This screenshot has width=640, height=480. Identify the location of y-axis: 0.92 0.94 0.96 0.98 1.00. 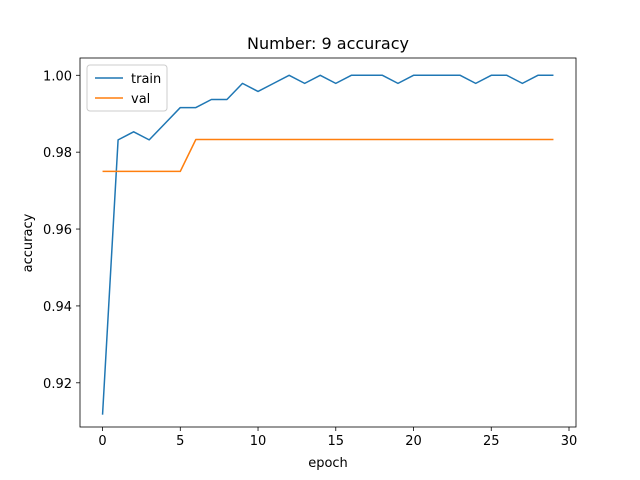
(61, 230).